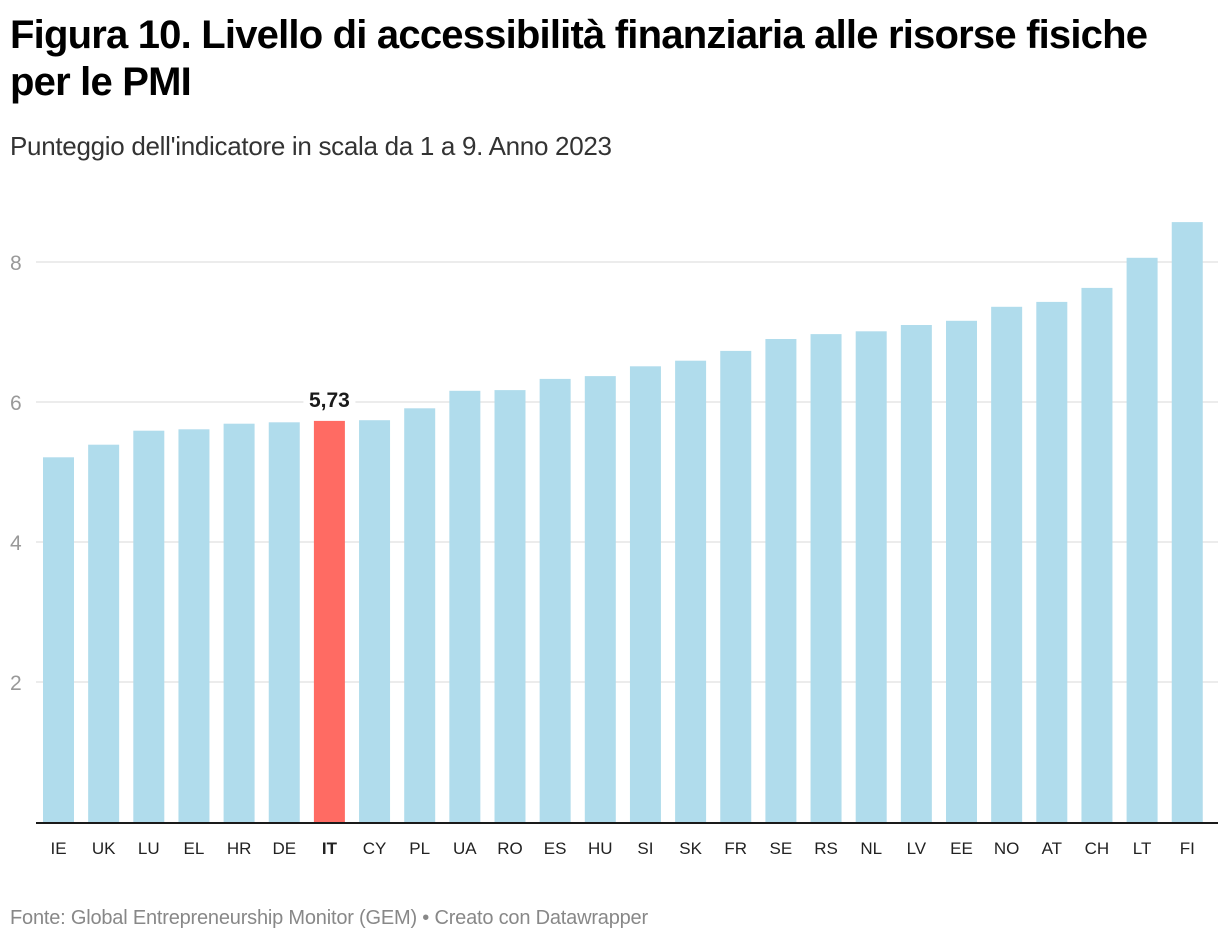 This screenshot has width=1220, height=942. I want to click on x-tick-label: EL, so click(194, 848).